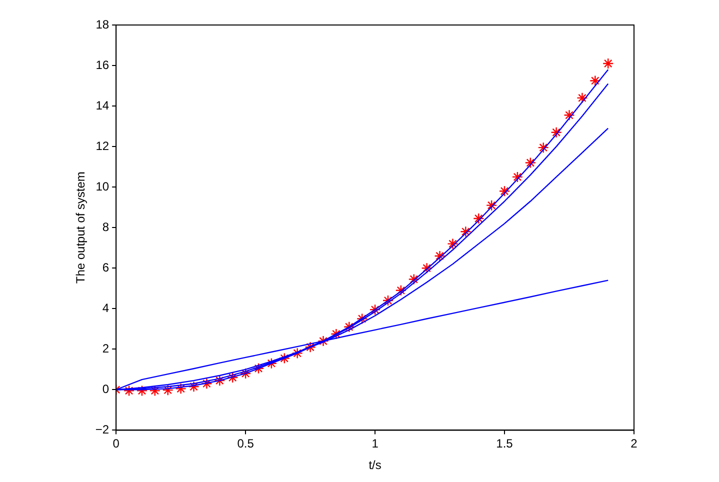  What do you see at coordinates (245, 443) in the screenshot?
I see `x-tick-label: 0.5` at bounding box center [245, 443].